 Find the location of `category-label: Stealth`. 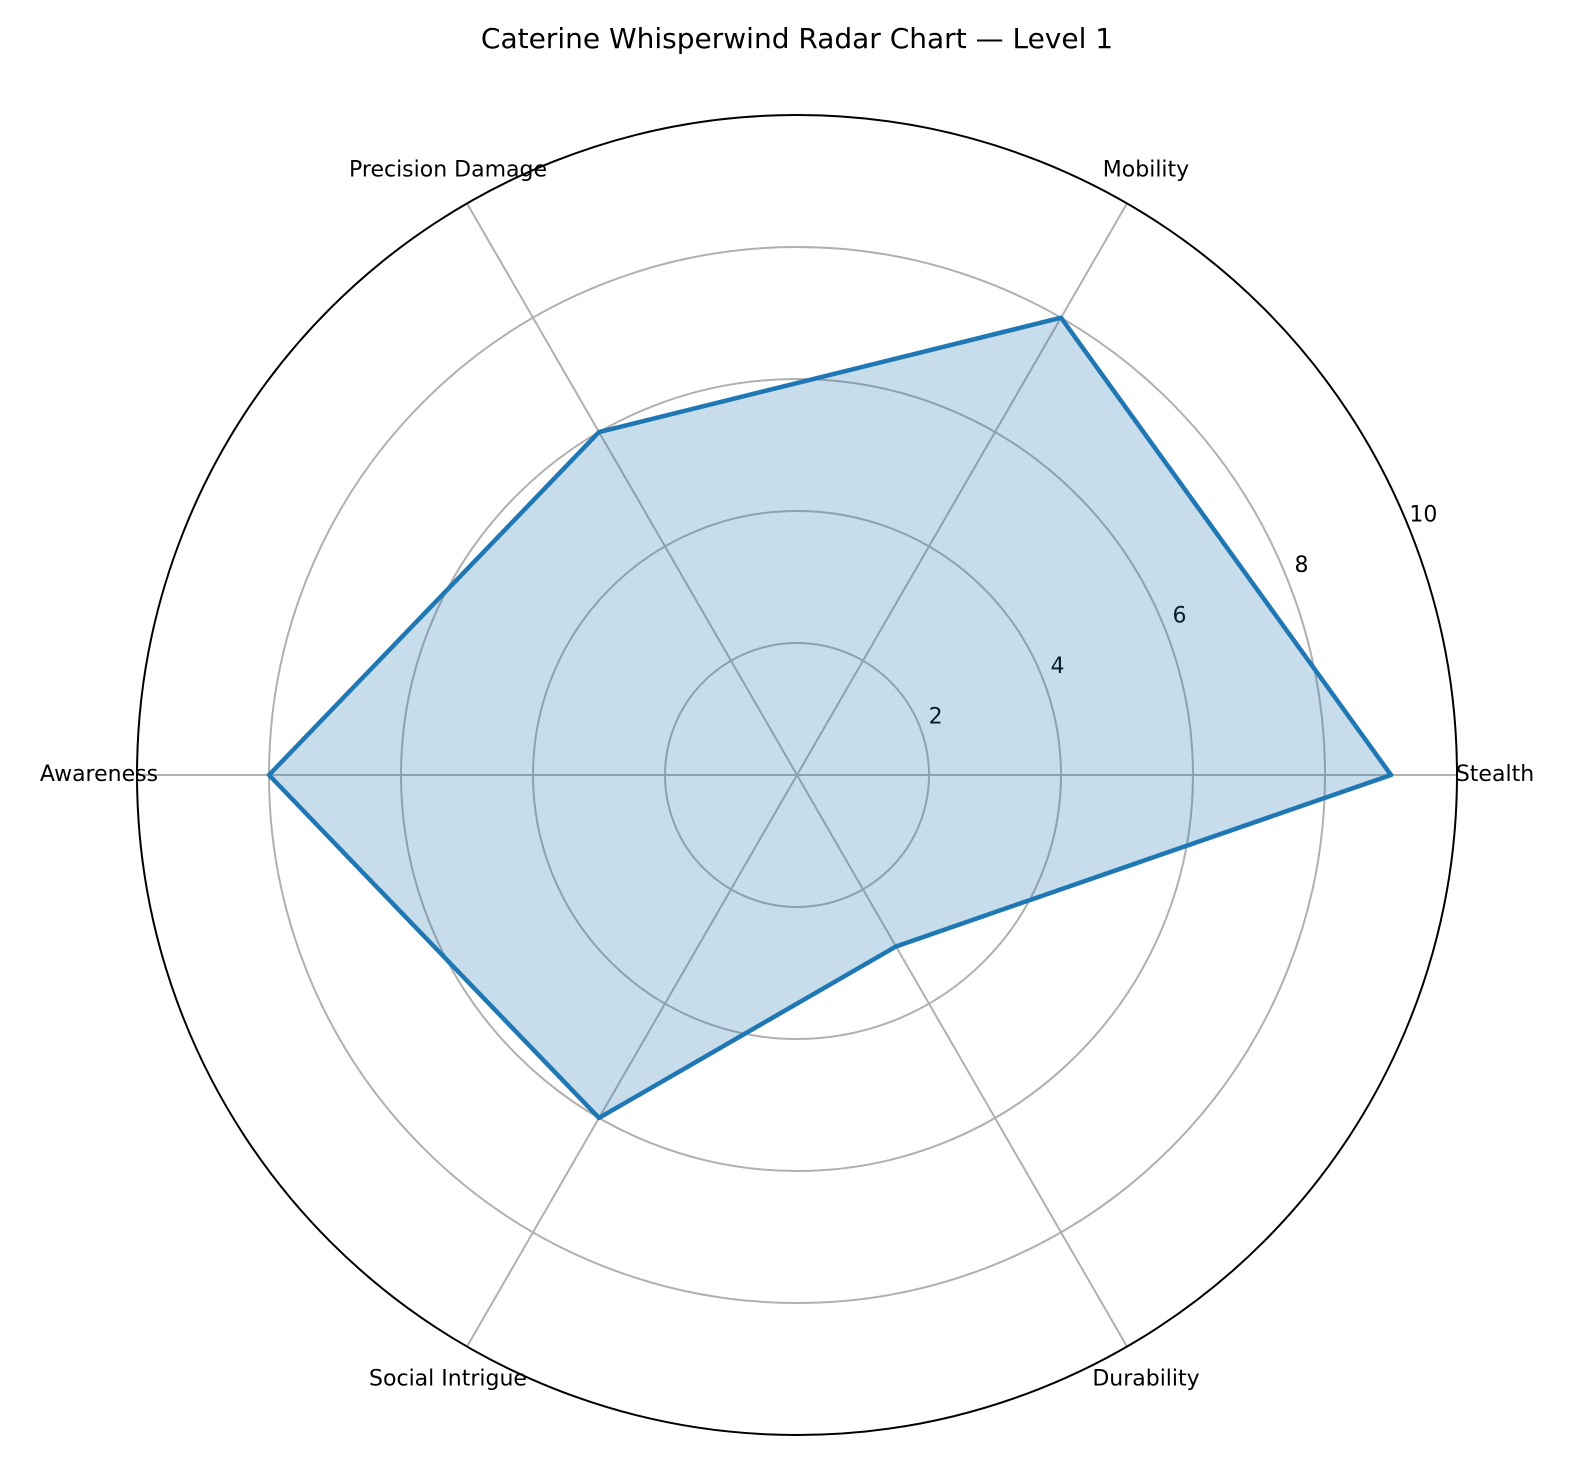

category-label: Stealth is located at coordinates (1495, 774).